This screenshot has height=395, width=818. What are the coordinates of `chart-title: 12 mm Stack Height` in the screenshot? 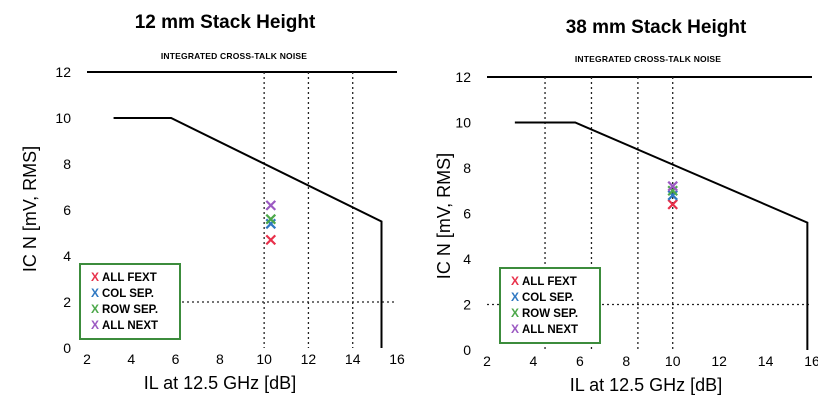 It's located at (225, 22).